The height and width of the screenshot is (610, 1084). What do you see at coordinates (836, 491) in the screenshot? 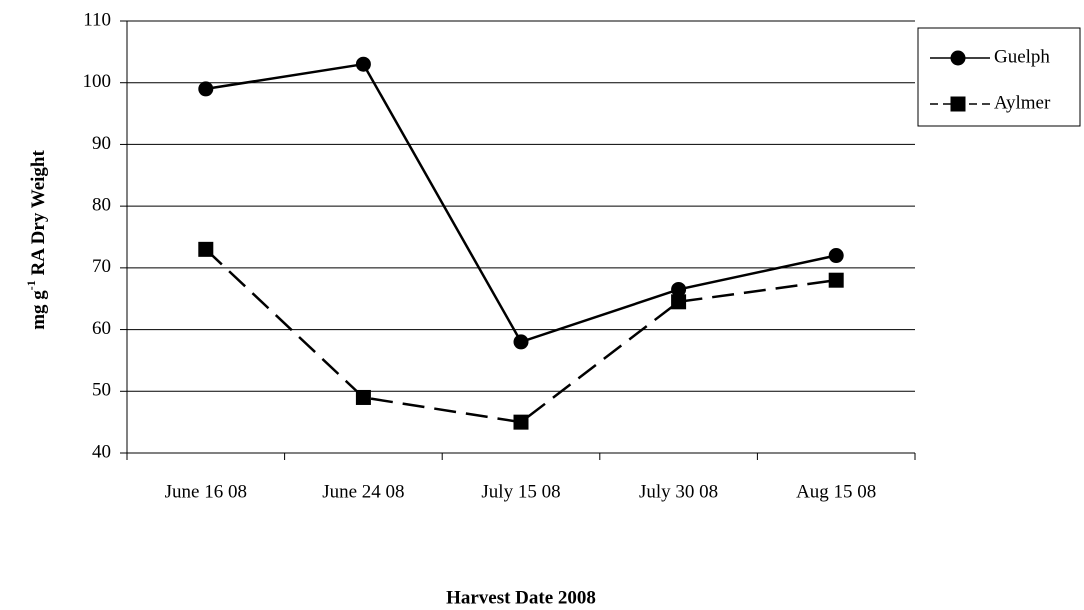
I see `x-tick-label: Aug 15 08` at bounding box center [836, 491].